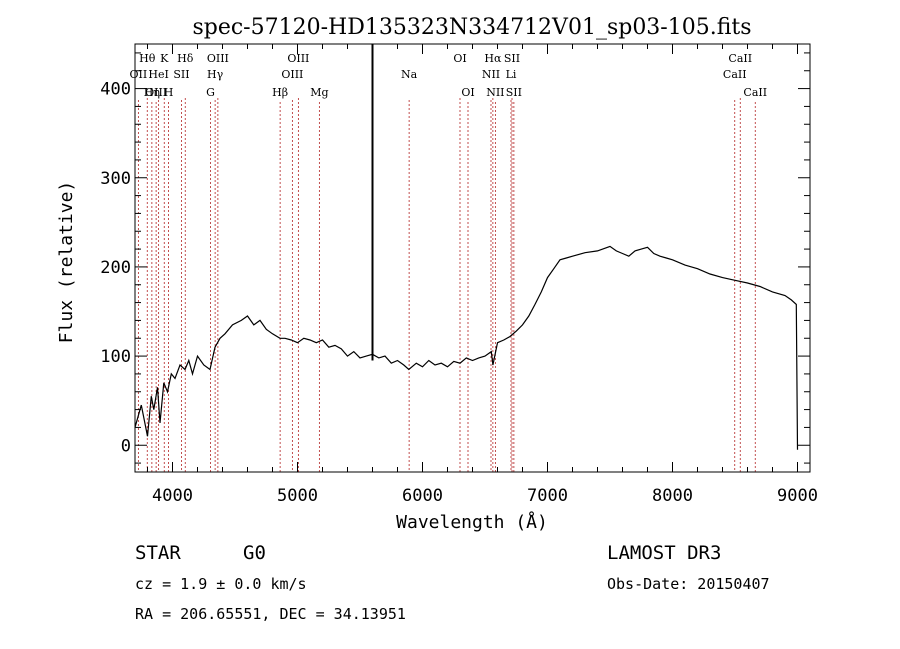 This screenshot has width=900, height=649. I want to click on line-marker-label-11: G, so click(210, 92).